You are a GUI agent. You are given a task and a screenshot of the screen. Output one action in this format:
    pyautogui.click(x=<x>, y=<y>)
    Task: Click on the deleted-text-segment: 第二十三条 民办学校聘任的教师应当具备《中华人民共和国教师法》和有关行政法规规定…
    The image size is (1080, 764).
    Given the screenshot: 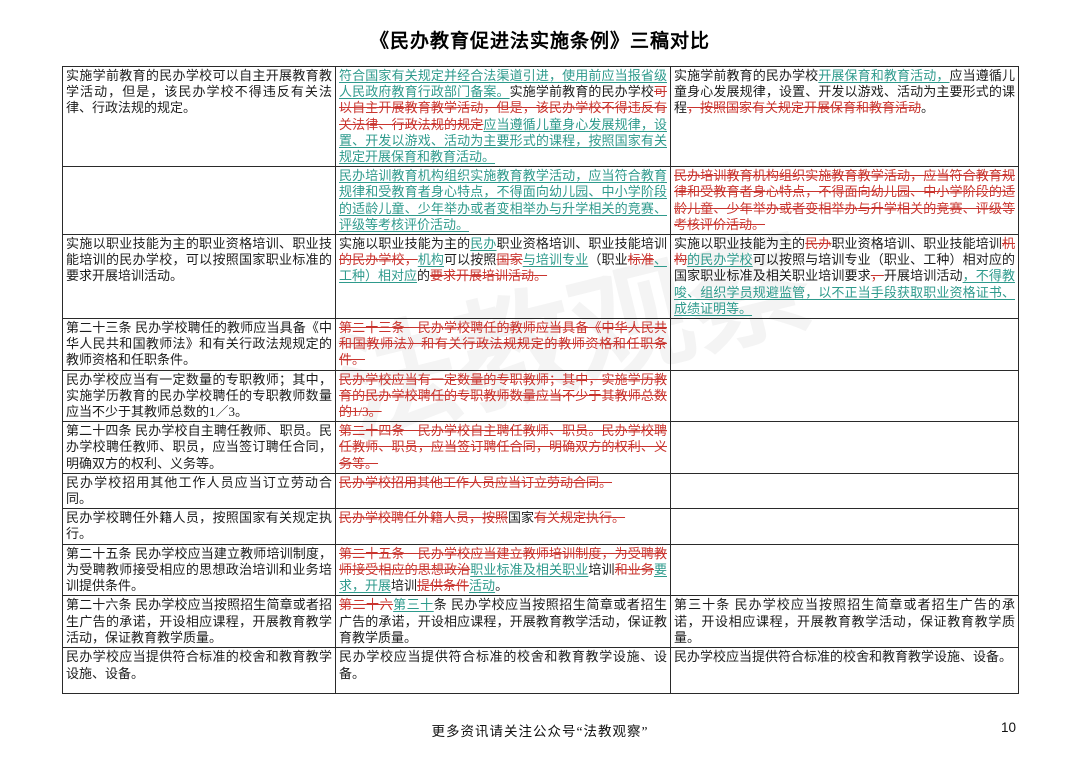 What is the action you would take?
    pyautogui.click(x=503, y=344)
    